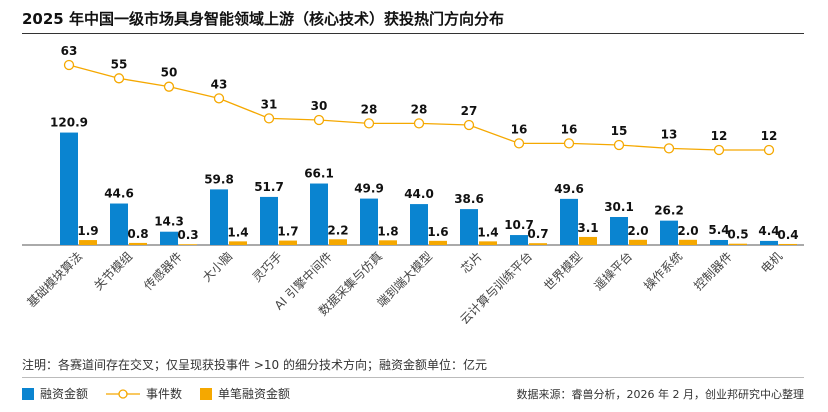 This screenshot has height=412, width=828. What do you see at coordinates (169, 73) in the screenshot?
I see `label-count: 50` at bounding box center [169, 73].